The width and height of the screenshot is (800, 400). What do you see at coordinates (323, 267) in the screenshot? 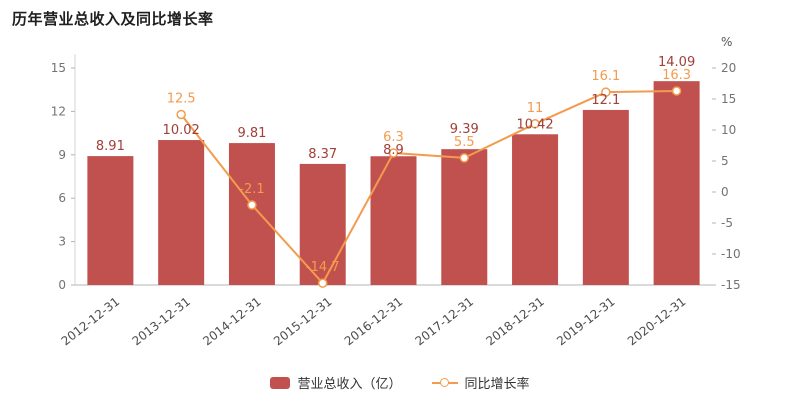
I see `growth-value-label: -14.7` at bounding box center [323, 267].